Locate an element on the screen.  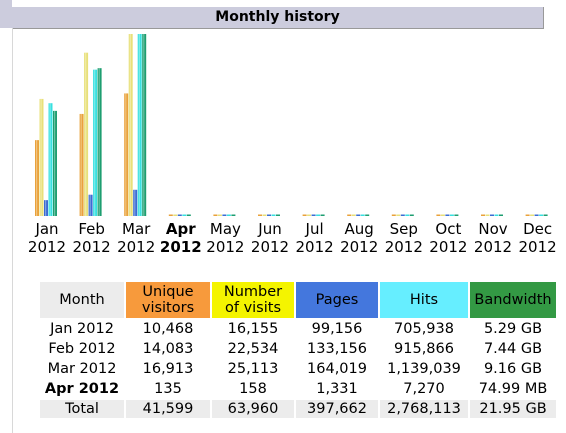
total-hits: 2,768,113 is located at coordinates (424, 409).